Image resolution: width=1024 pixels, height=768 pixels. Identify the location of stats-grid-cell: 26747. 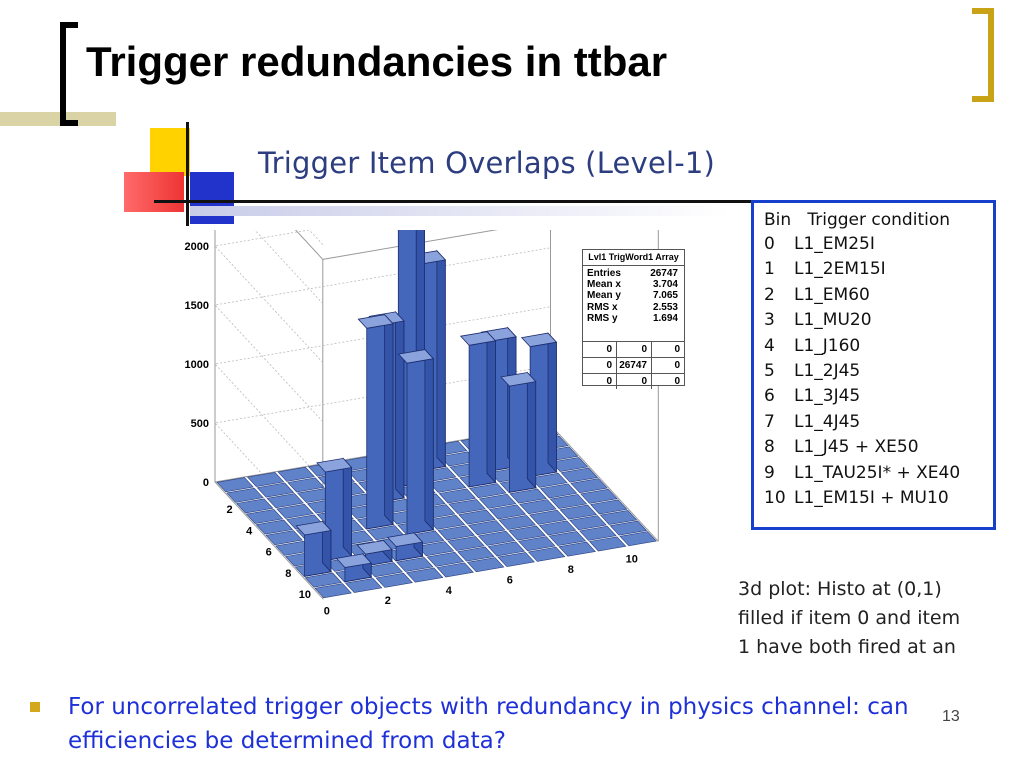
(634, 365).